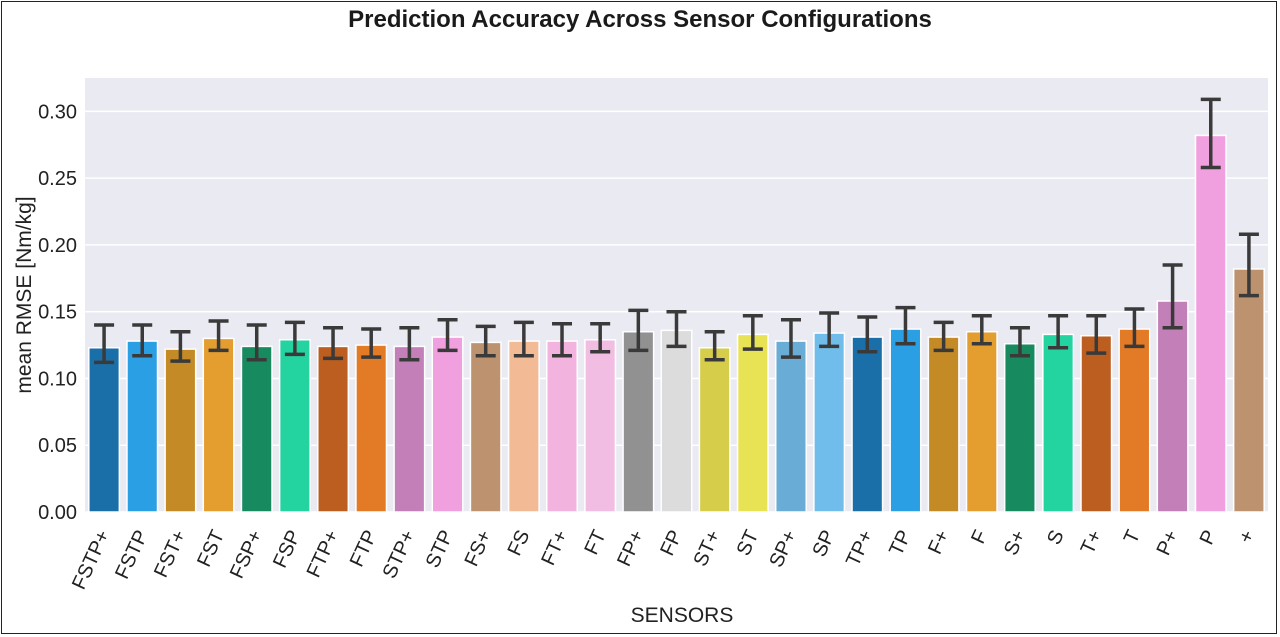 The width and height of the screenshot is (1280, 637). I want to click on x-tick-label: SP+, so click(783, 549).